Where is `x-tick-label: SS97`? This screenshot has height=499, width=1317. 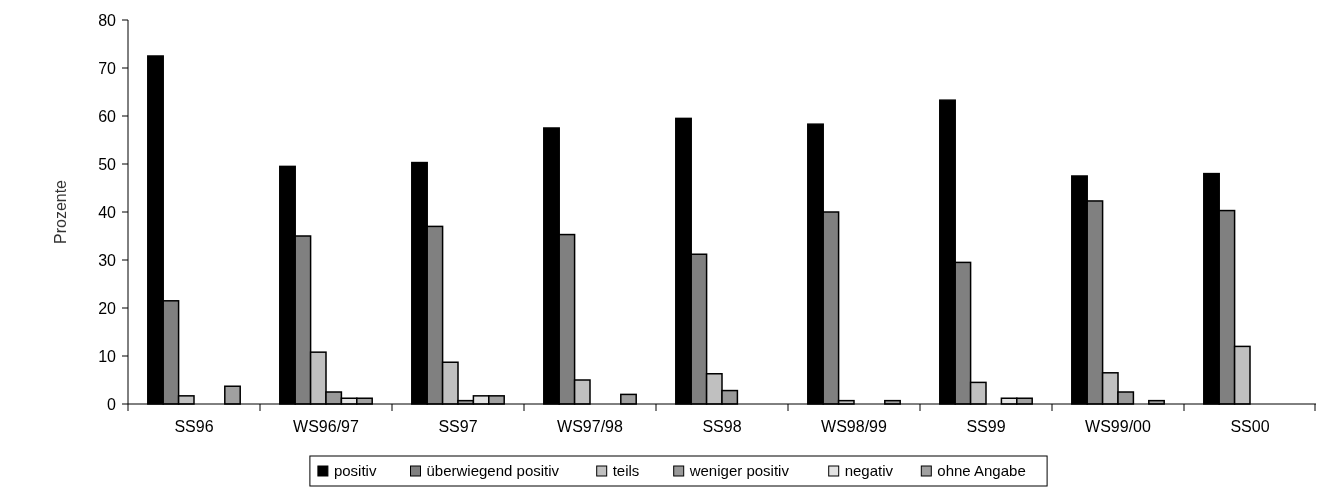
x-tick-label: SS97 is located at coordinates (458, 426).